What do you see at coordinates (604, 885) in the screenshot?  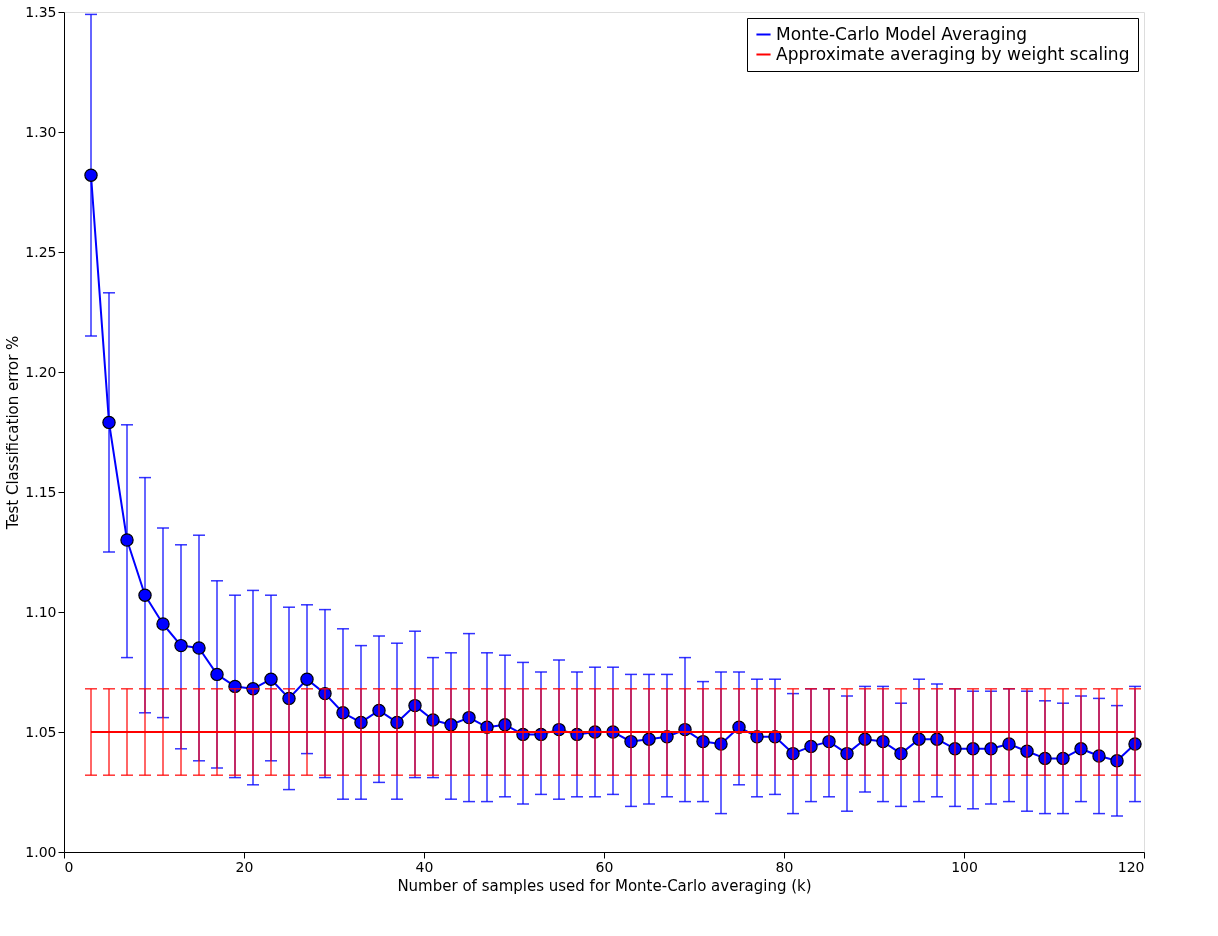 I see `x-axis-title: Number of samples used for Monte-Carlo averaging (k)` at bounding box center [604, 885].